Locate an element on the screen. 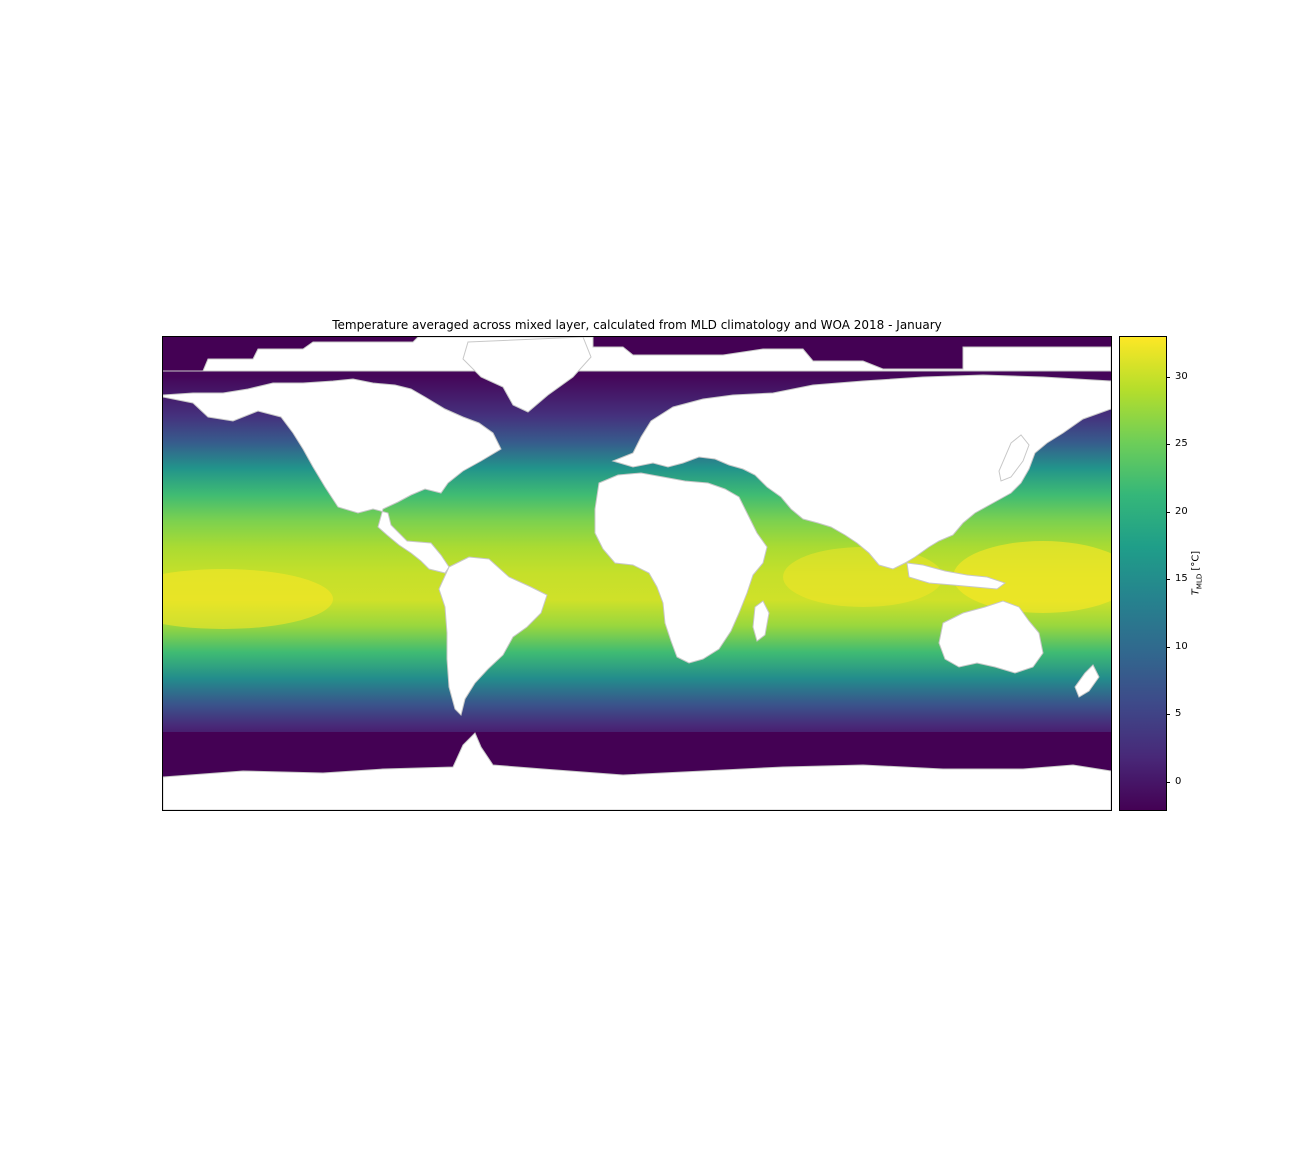 The image size is (1296, 1152). japan is located at coordinates (1014, 458).